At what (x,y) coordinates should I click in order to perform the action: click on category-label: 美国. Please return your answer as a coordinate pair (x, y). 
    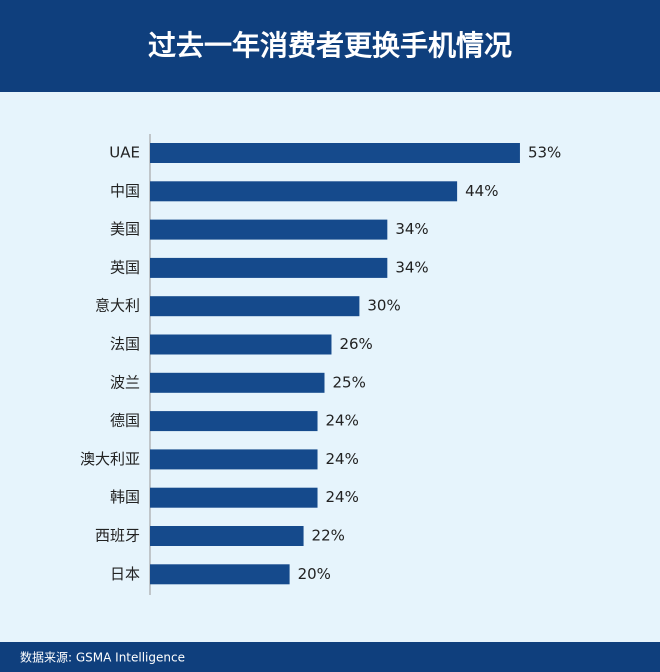
    Looking at the image, I should click on (125, 229).